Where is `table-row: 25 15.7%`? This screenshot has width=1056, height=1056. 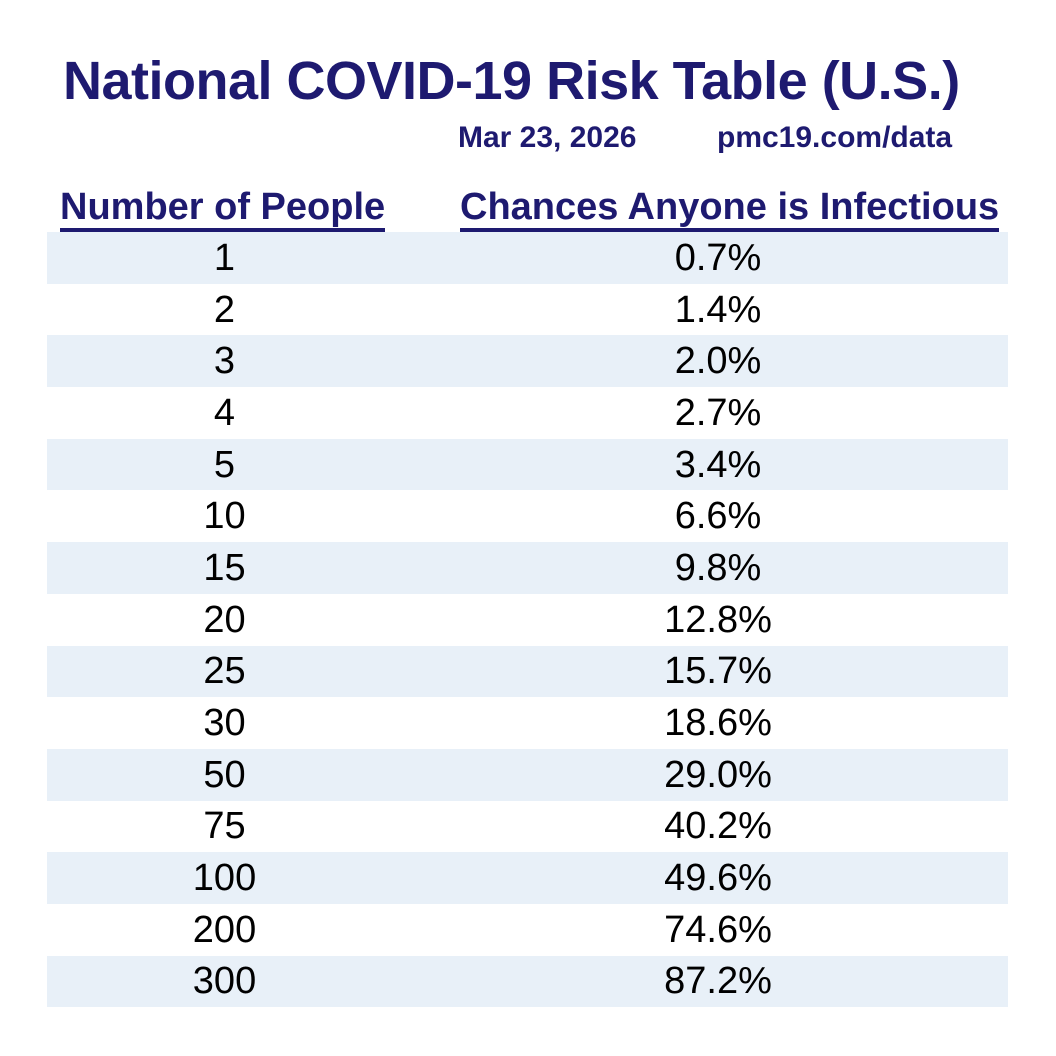 table-row: 25 15.7% is located at coordinates (527, 671).